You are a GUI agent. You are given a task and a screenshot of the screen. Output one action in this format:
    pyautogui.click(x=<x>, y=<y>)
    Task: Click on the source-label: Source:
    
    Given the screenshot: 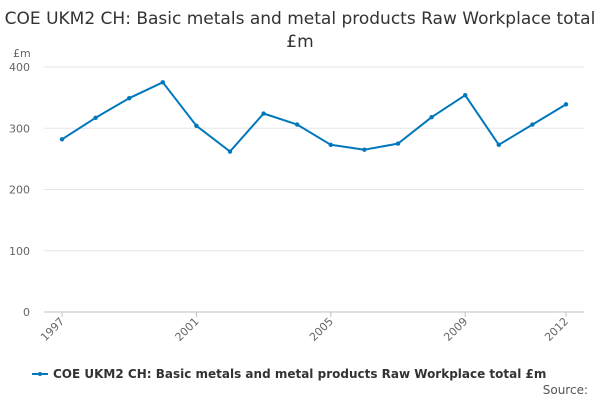 What is the action you would take?
    pyautogui.click(x=565, y=390)
    